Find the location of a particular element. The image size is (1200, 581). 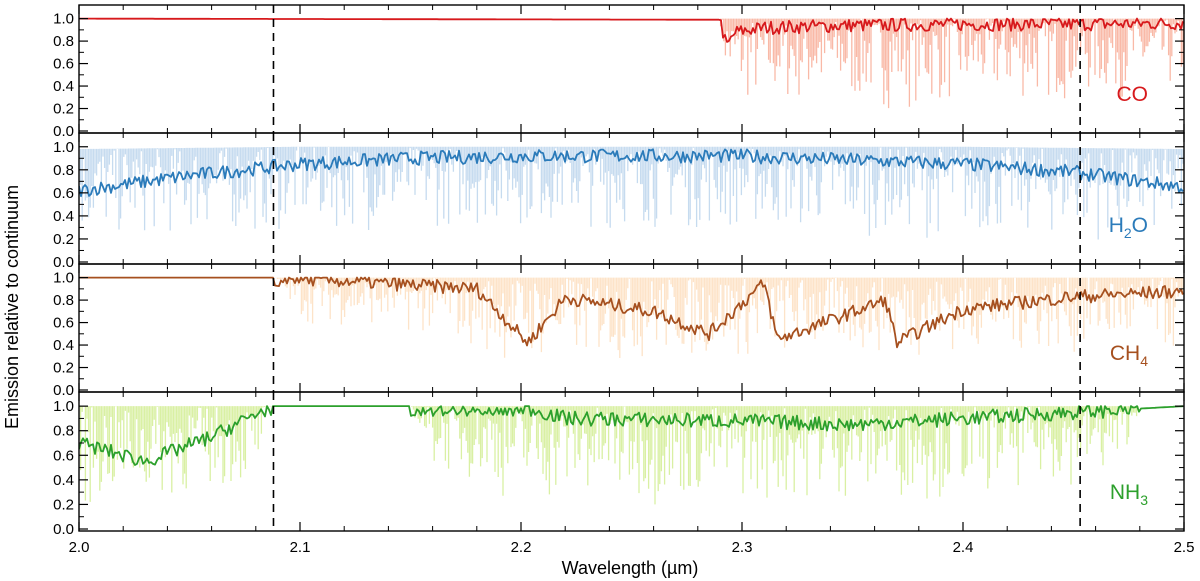

x-tick-label: 2.3 is located at coordinates (742, 547).